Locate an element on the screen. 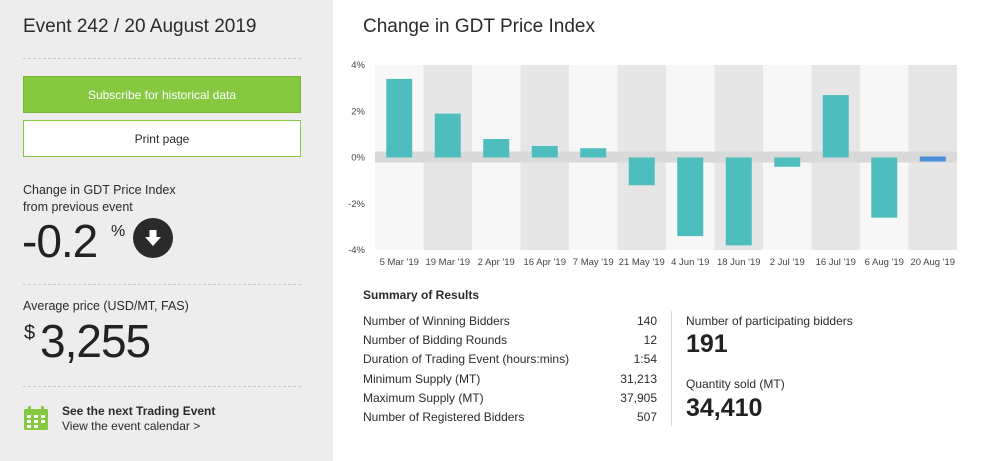 The image size is (1000, 461). x-tick-label: 4 Jun '19 is located at coordinates (690, 262).